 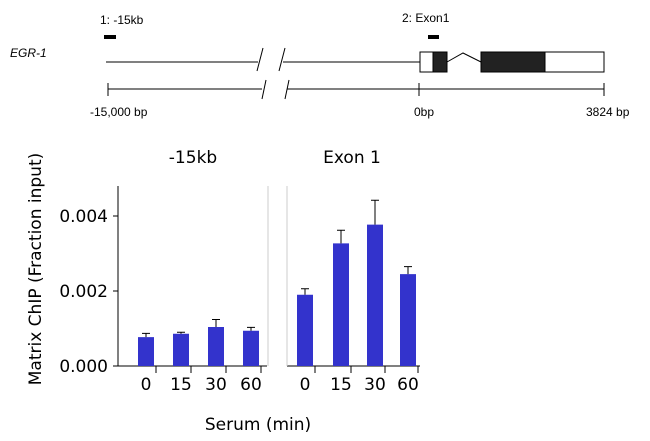 I want to click on region1-marker, so click(x=110, y=37).